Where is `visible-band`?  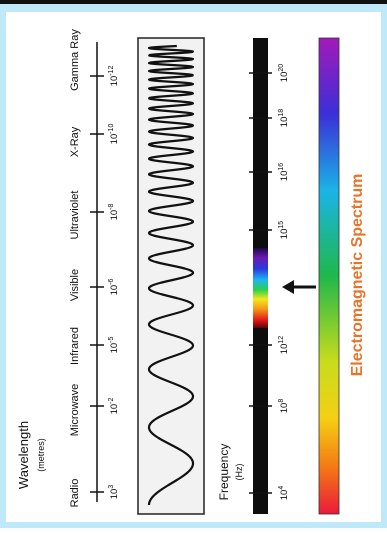 visible-band is located at coordinates (260, 288).